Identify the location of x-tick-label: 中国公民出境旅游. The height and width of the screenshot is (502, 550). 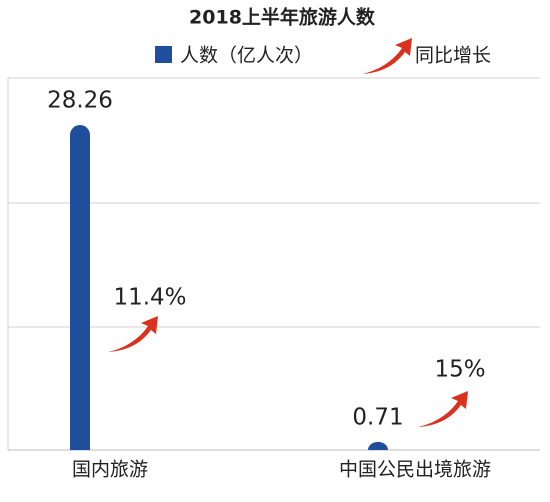
(415, 470).